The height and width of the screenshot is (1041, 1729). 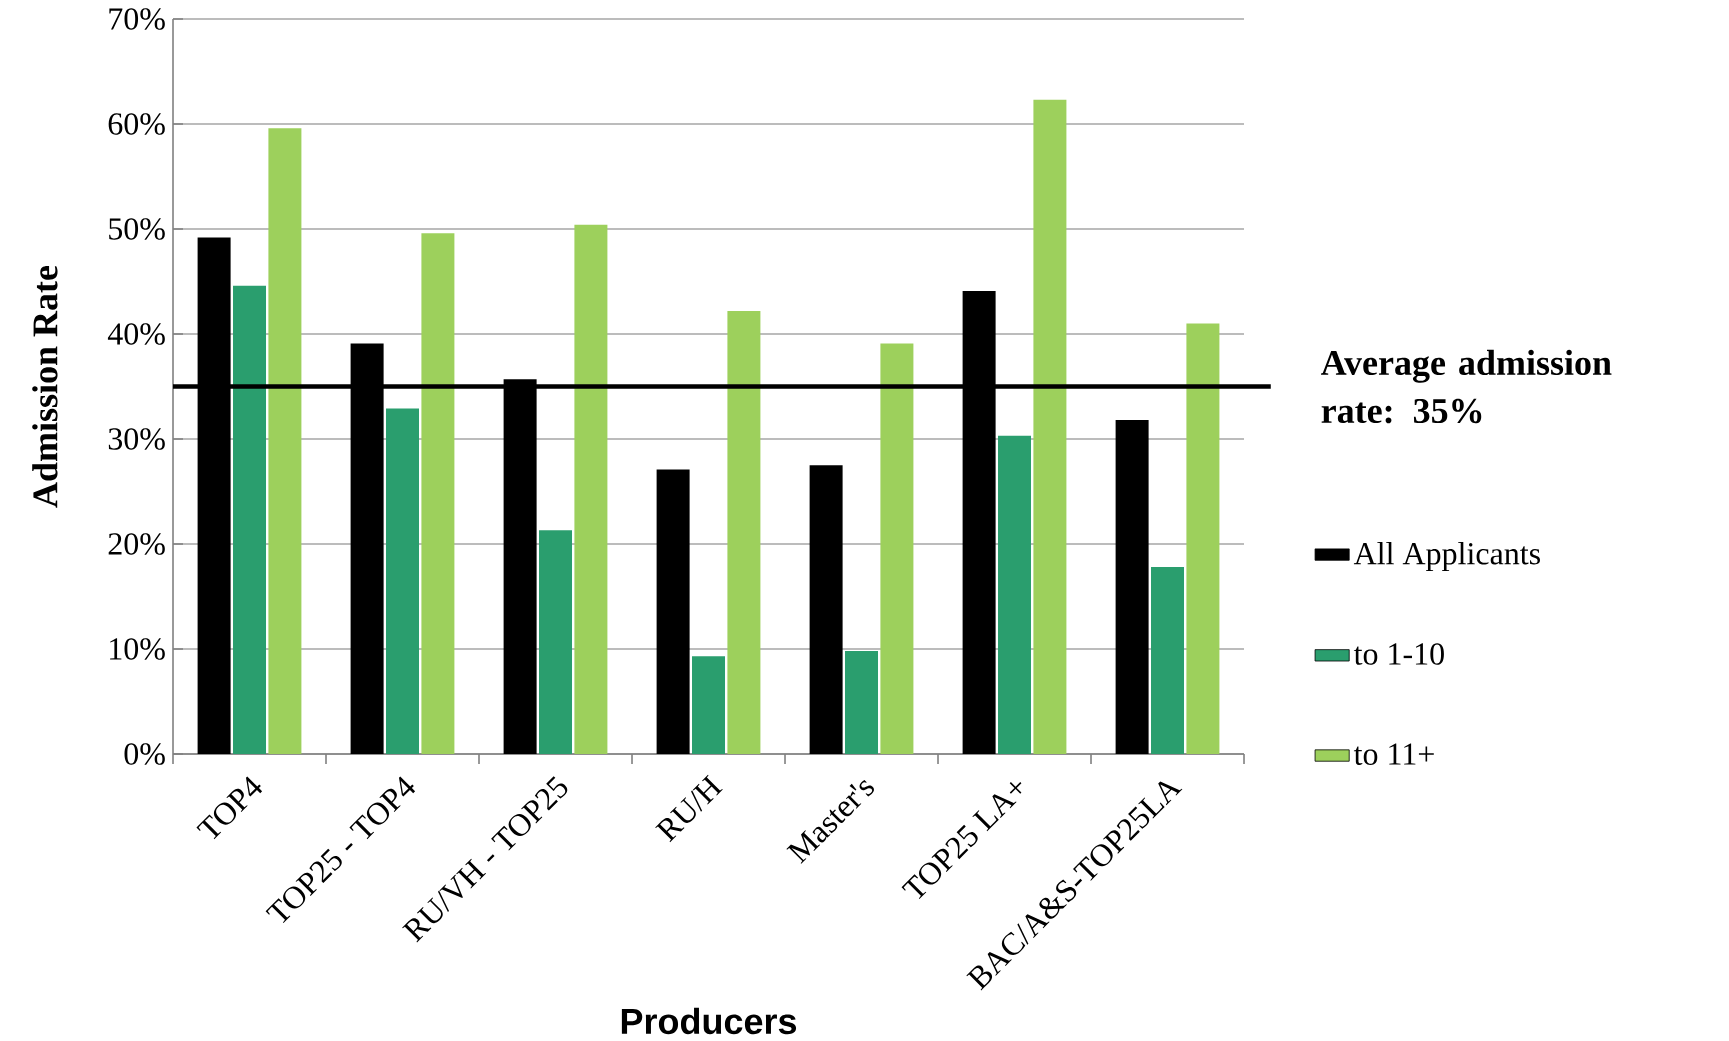 I want to click on x-axis-title: Producers, so click(x=709, y=1021).